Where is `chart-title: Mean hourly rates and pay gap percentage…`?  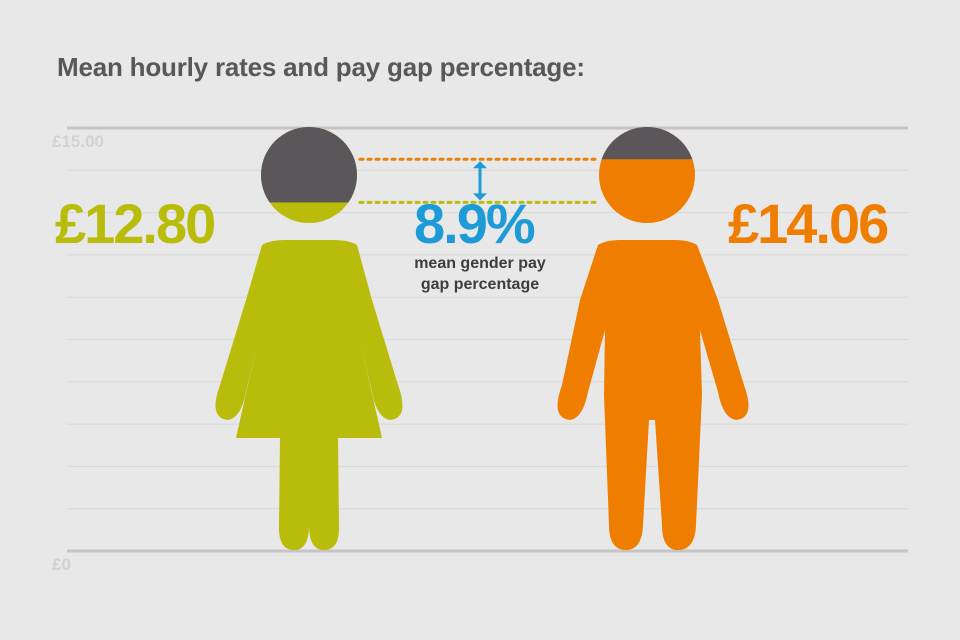
chart-title: Mean hourly rates and pay gap percentage… is located at coordinates (321, 67).